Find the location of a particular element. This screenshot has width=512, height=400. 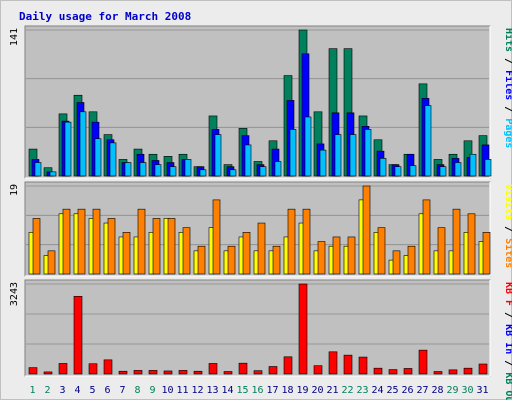

x-tick-label: 21 is located at coordinates (332, 390).